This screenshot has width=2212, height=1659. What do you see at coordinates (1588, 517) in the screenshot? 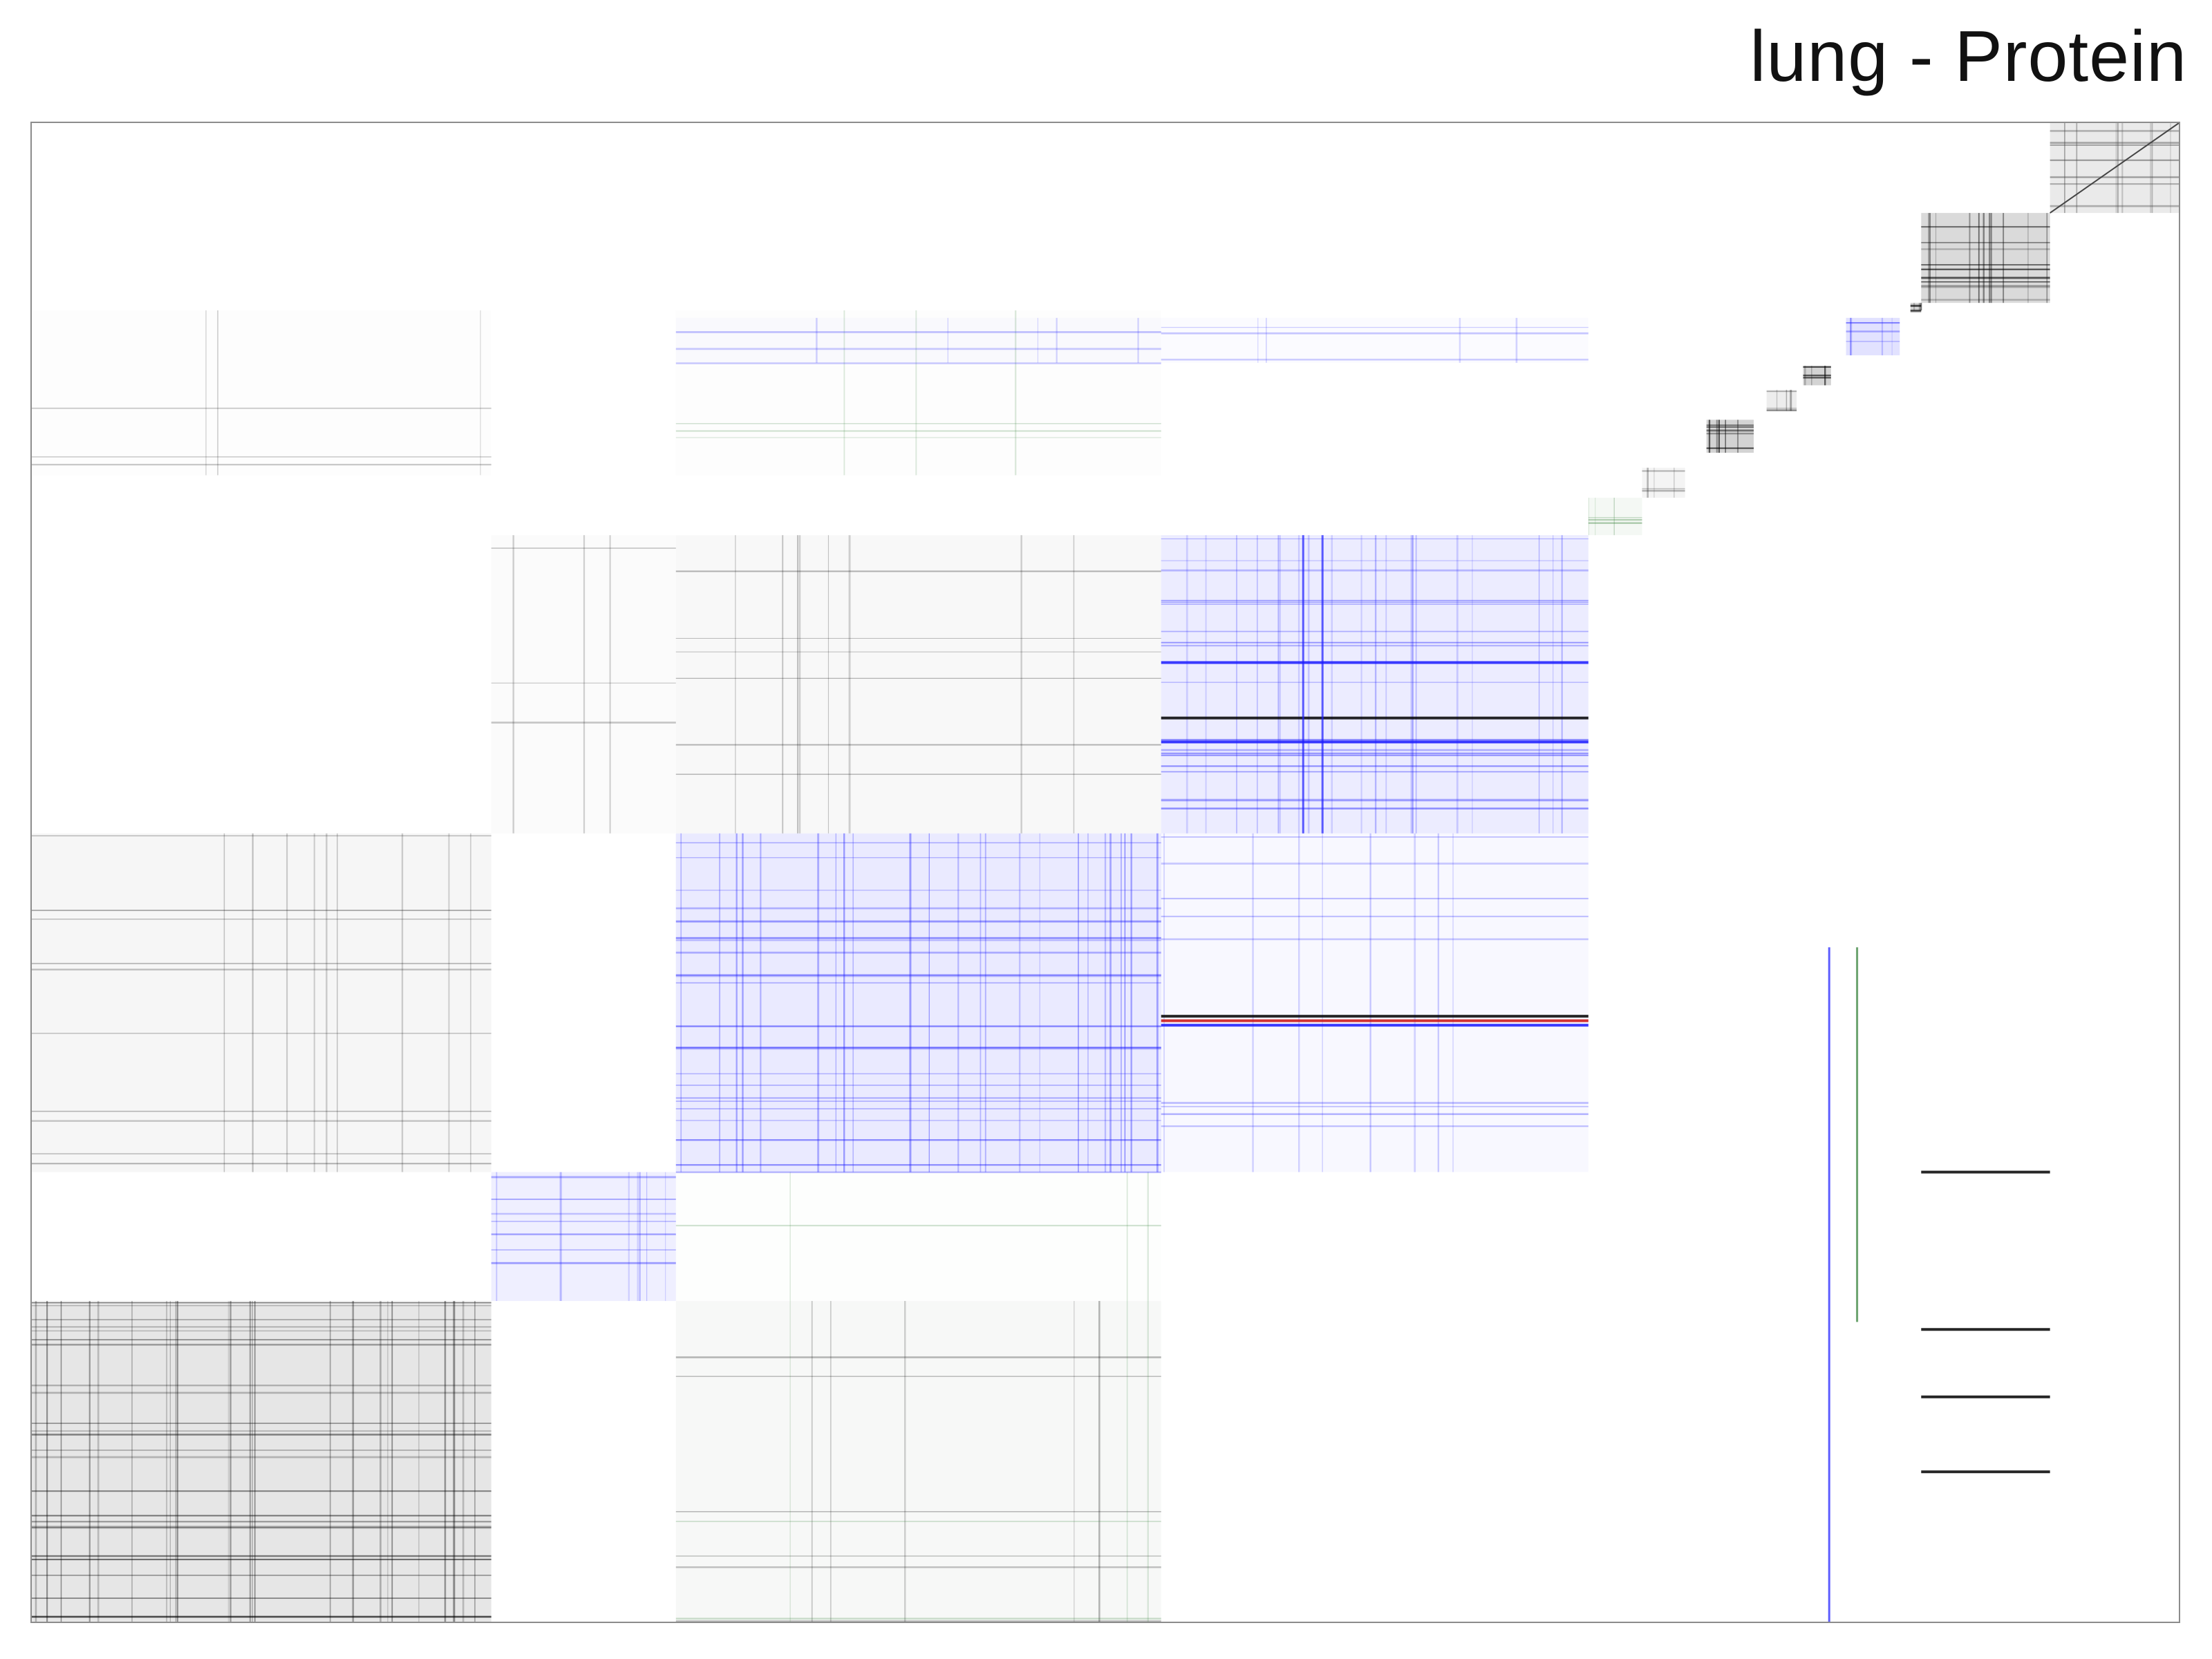
I see `block-5-col-strip` at bounding box center [1588, 517].